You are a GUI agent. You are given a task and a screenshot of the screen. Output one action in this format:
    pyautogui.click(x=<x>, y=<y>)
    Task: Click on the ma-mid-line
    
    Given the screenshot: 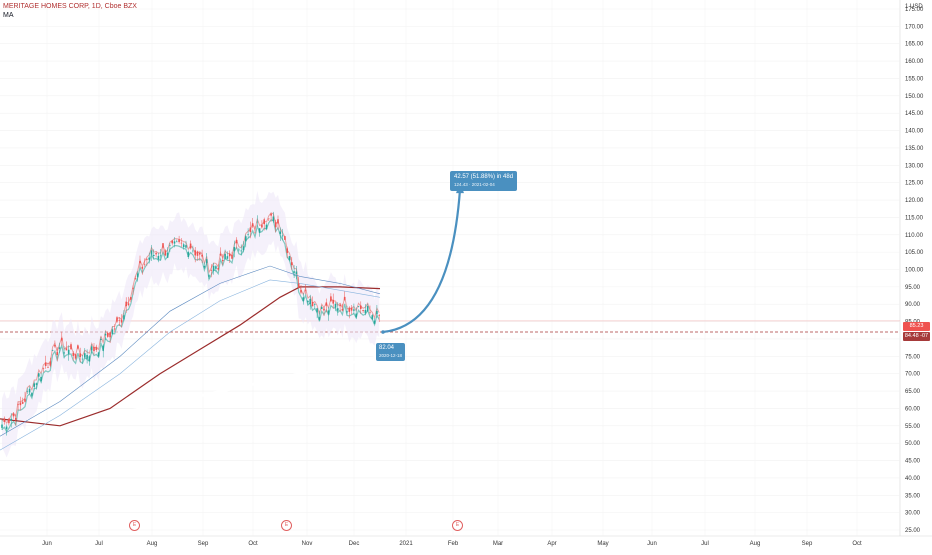 What is the action you would take?
    pyautogui.click(x=190, y=351)
    